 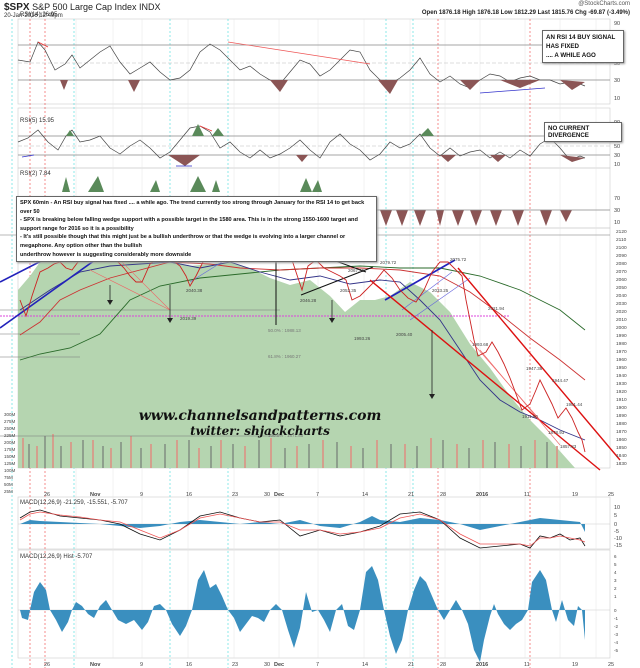 What do you see at coordinates (574, 404) in the screenshot?
I see `svg-text: 1901.44` at bounding box center [574, 404].